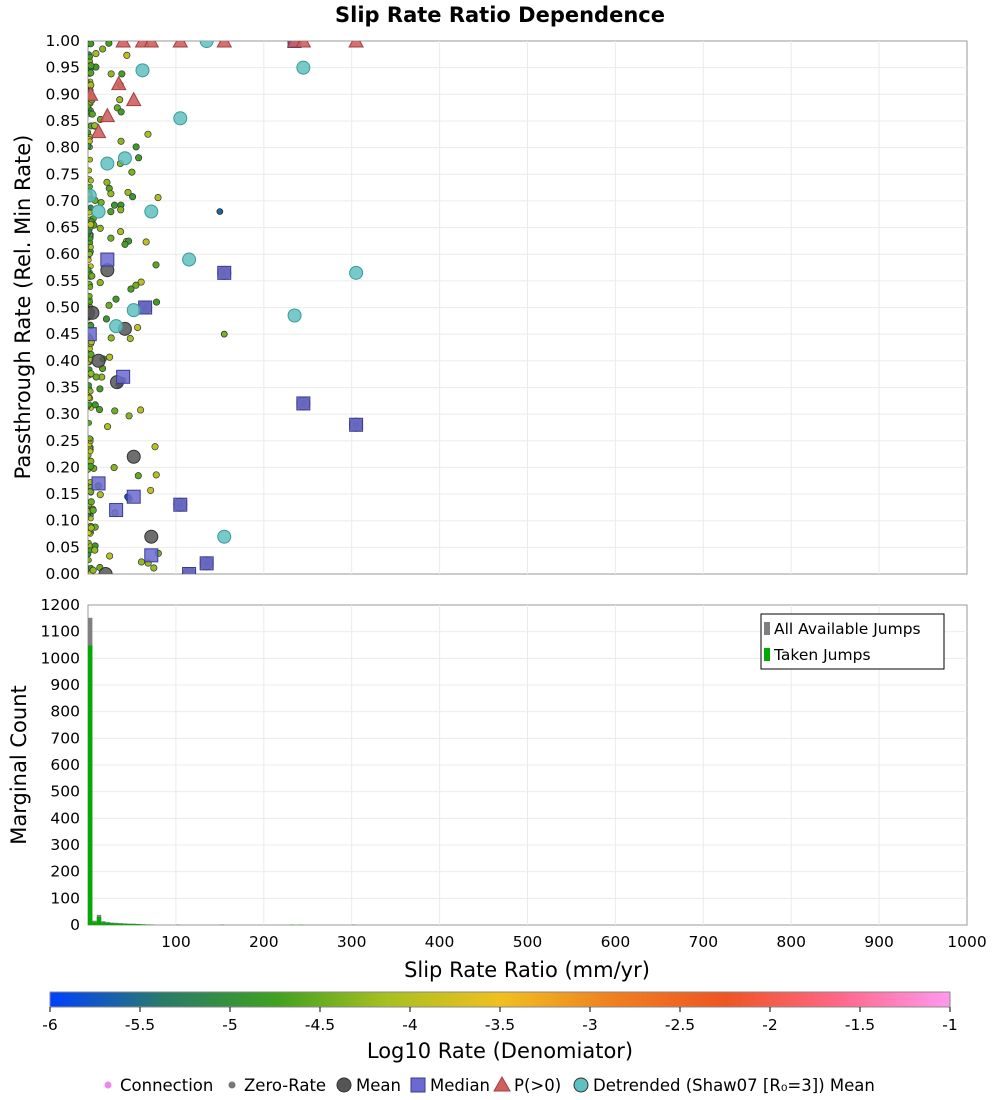 The width and height of the screenshot is (1000, 1100). I want to click on legend-label: Detrended (Shaw07 [R₀=3]) Mean, so click(734, 1085).